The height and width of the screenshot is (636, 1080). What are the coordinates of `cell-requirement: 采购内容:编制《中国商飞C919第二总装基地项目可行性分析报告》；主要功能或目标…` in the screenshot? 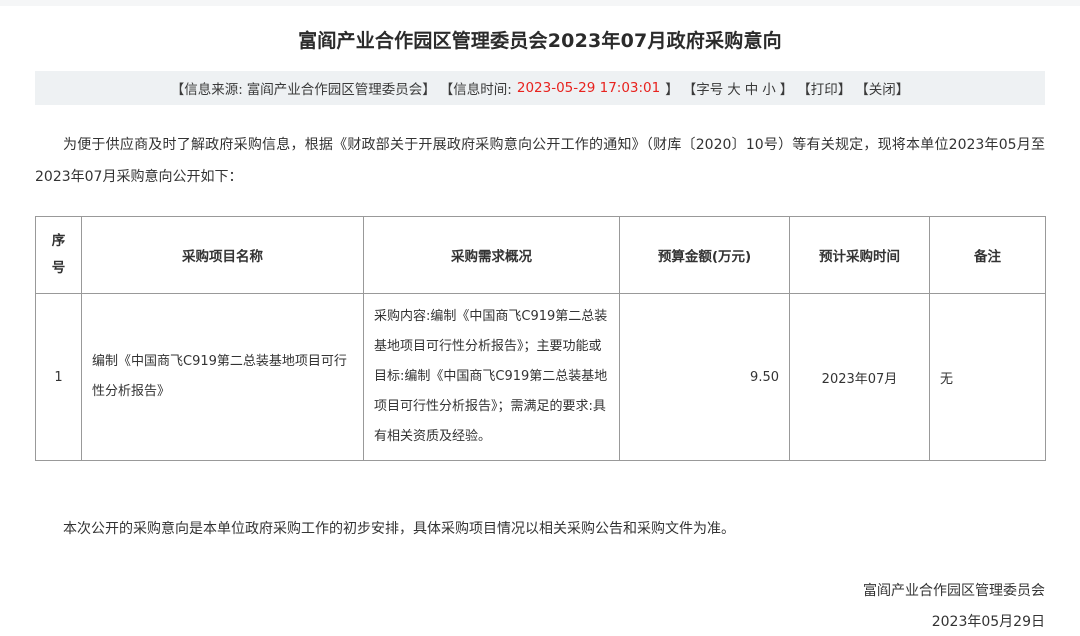 It's located at (491, 377).